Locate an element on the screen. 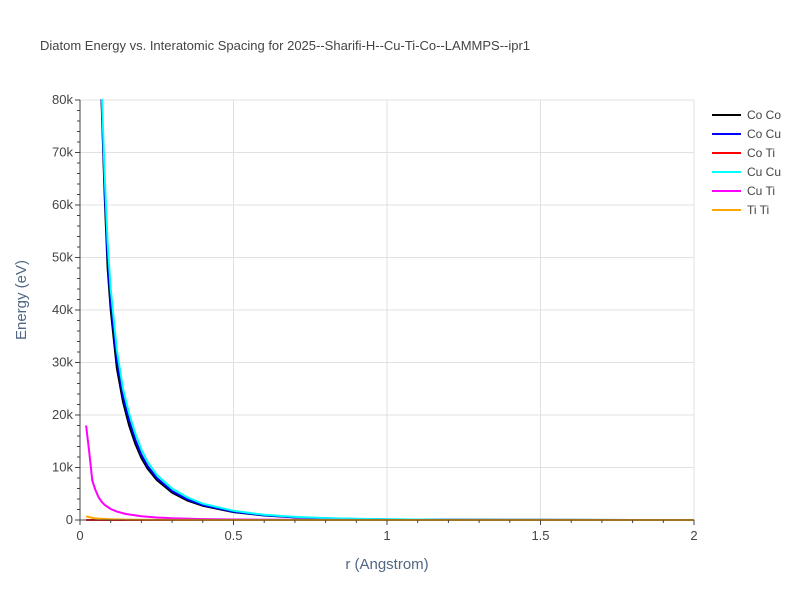 This screenshot has width=800, height=600. legend-item: Co Co is located at coordinates (746, 115).